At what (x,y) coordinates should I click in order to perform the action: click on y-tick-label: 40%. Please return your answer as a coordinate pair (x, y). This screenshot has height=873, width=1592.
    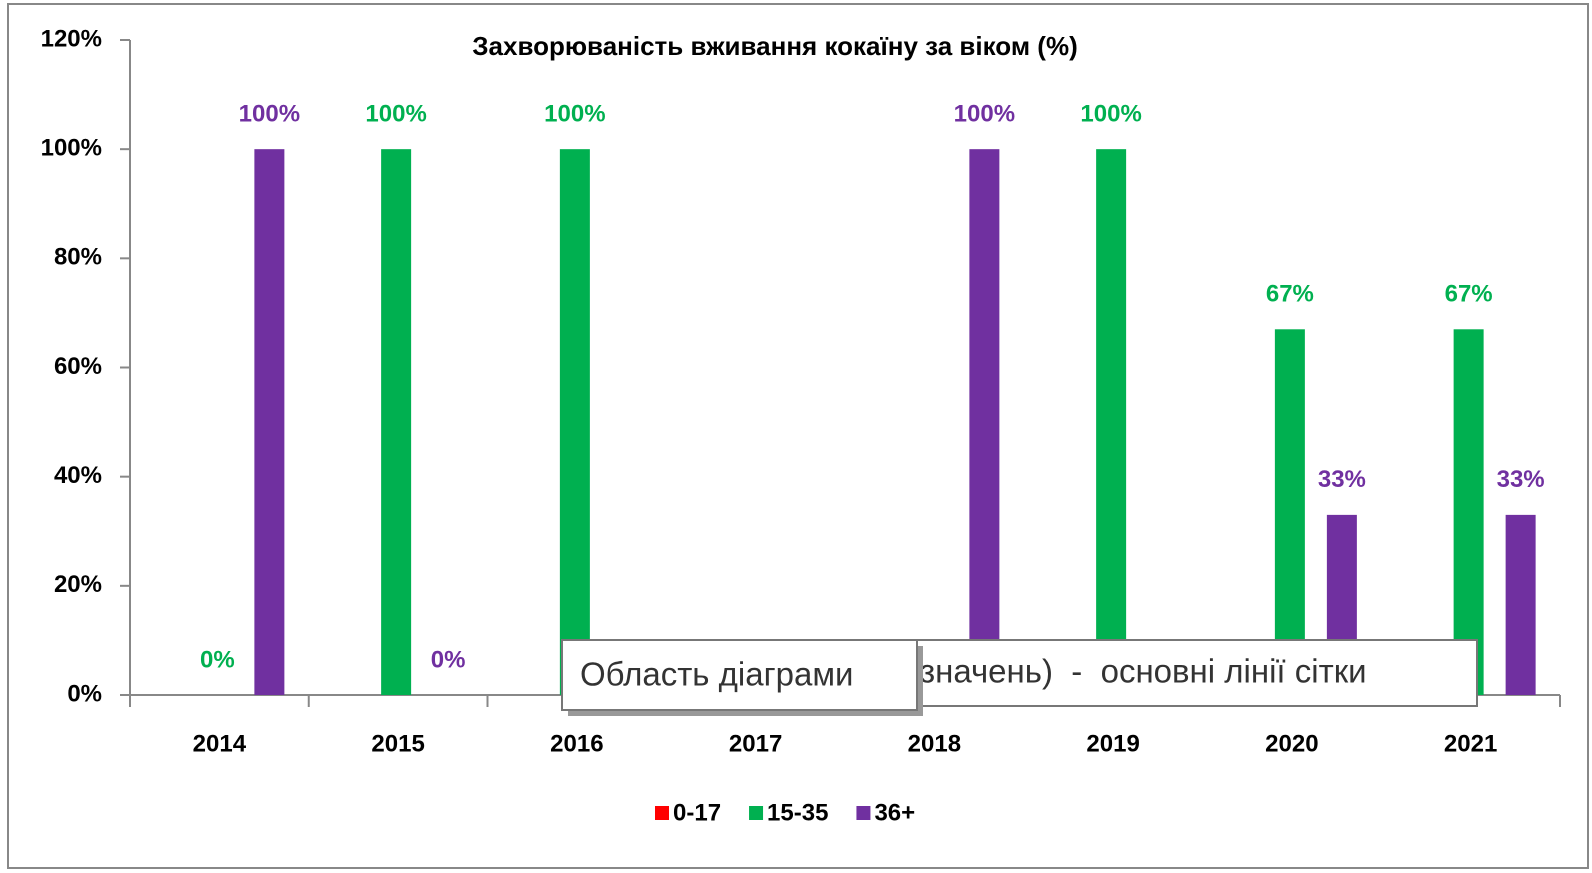
    Looking at the image, I should click on (78, 475).